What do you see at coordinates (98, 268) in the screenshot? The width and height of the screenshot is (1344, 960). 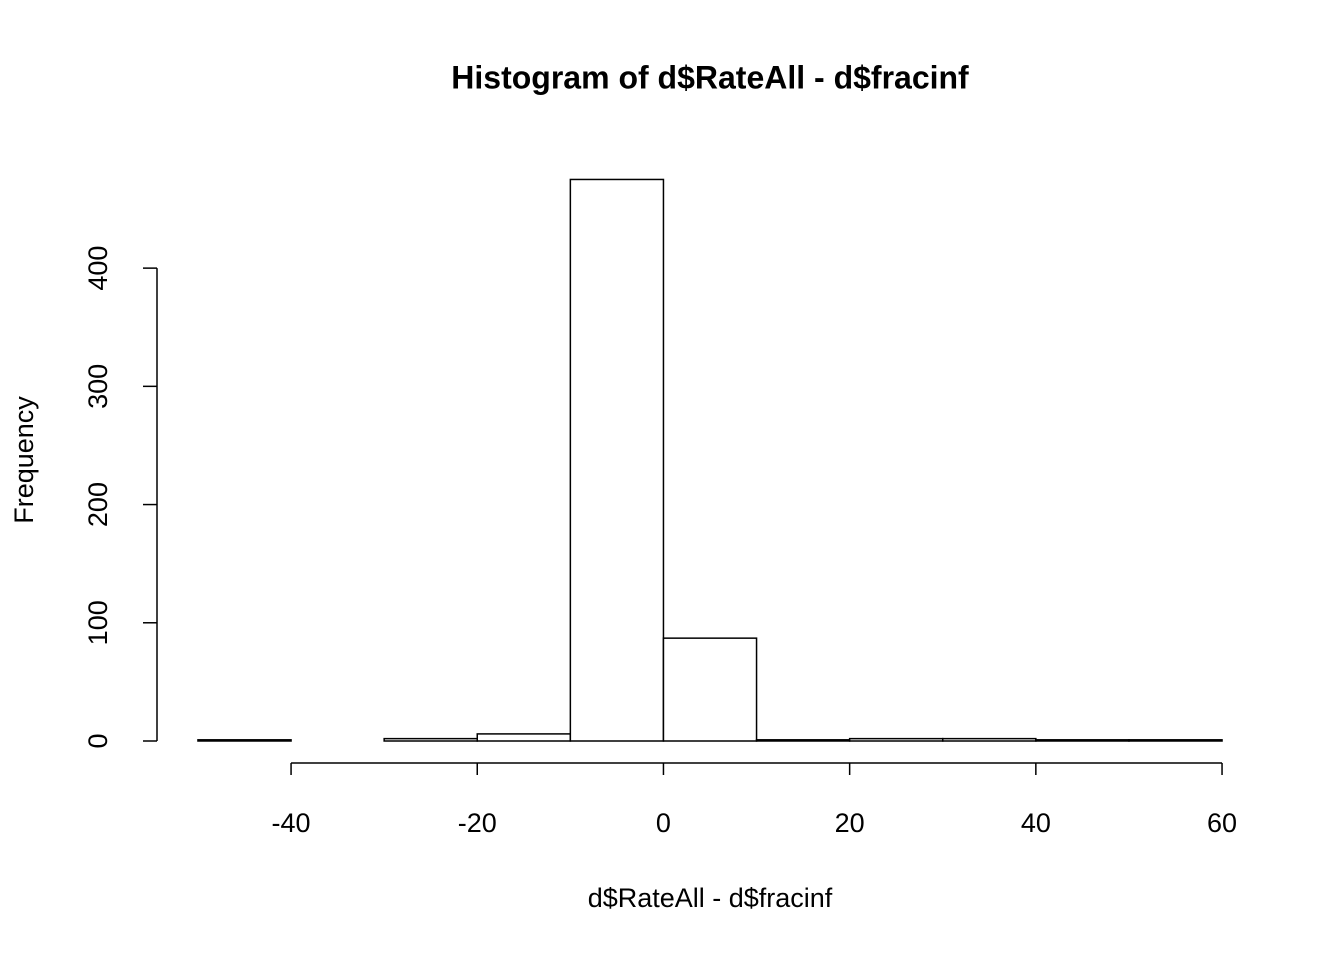 I see `y-tick-label: 400` at bounding box center [98, 268].